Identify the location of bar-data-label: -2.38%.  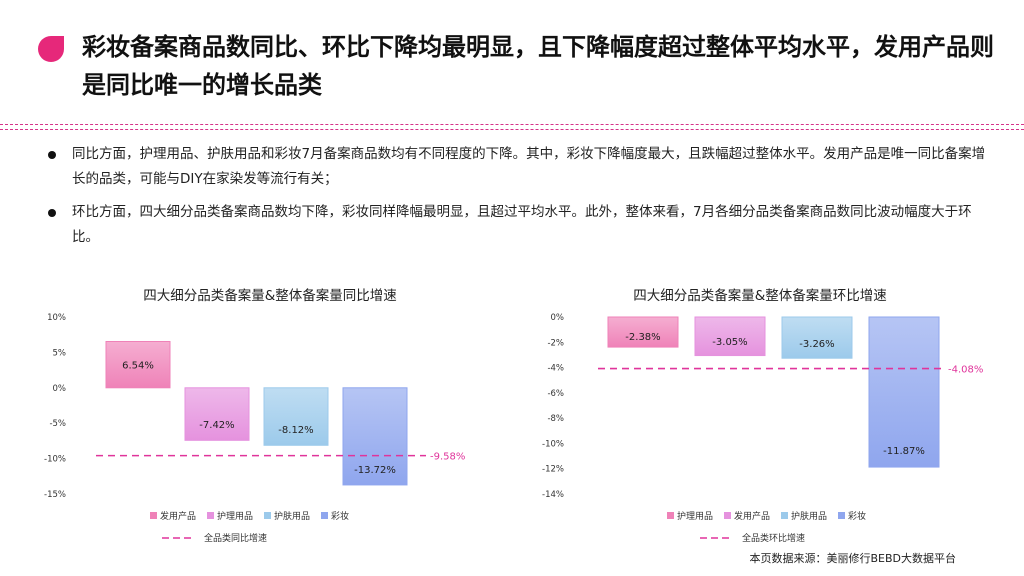
(642, 337).